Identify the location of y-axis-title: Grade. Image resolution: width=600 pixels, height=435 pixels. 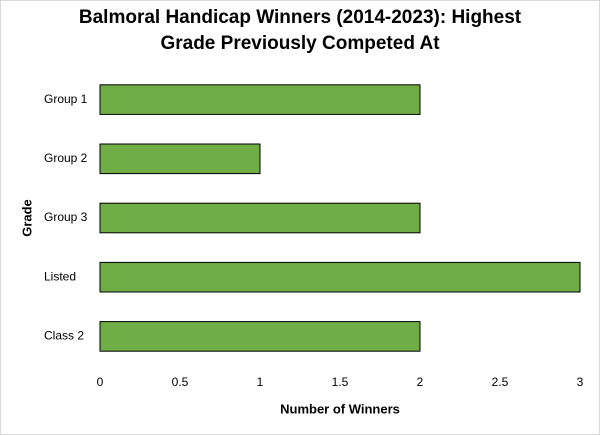
(26, 218).